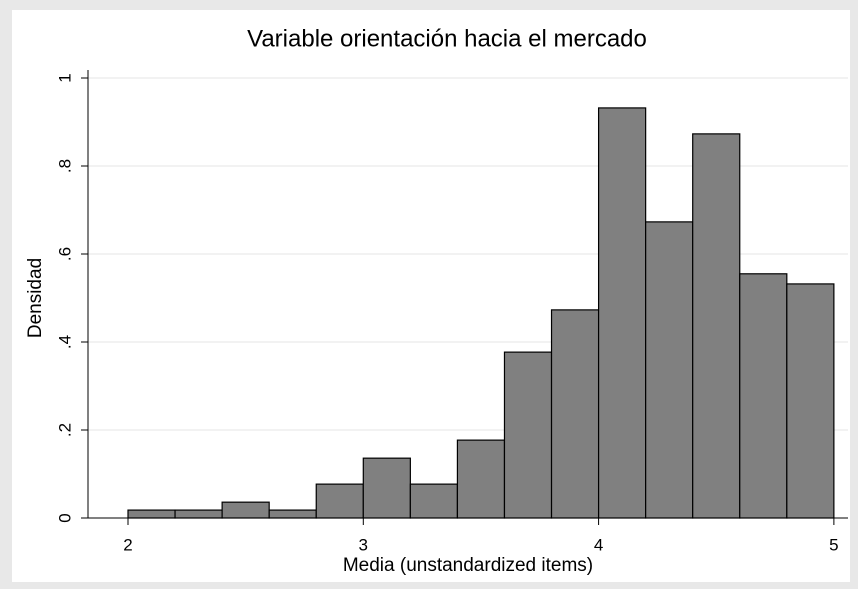 This screenshot has height=589, width=858. Describe the element at coordinates (64, 517) in the screenshot. I see `y-tick-label: 0` at that location.